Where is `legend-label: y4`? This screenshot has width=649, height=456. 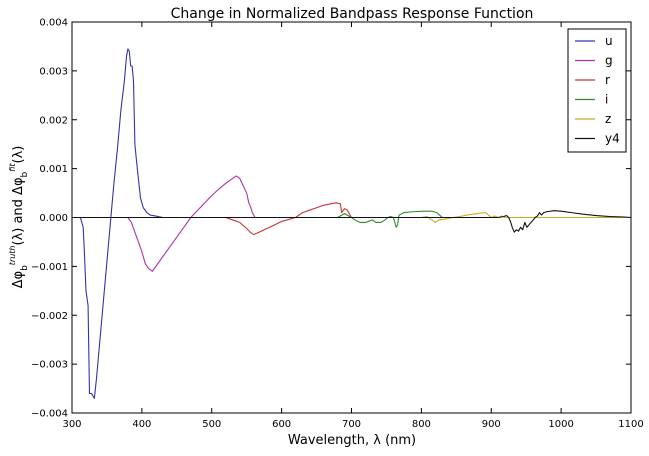 legend-label: y4 is located at coordinates (612, 139).